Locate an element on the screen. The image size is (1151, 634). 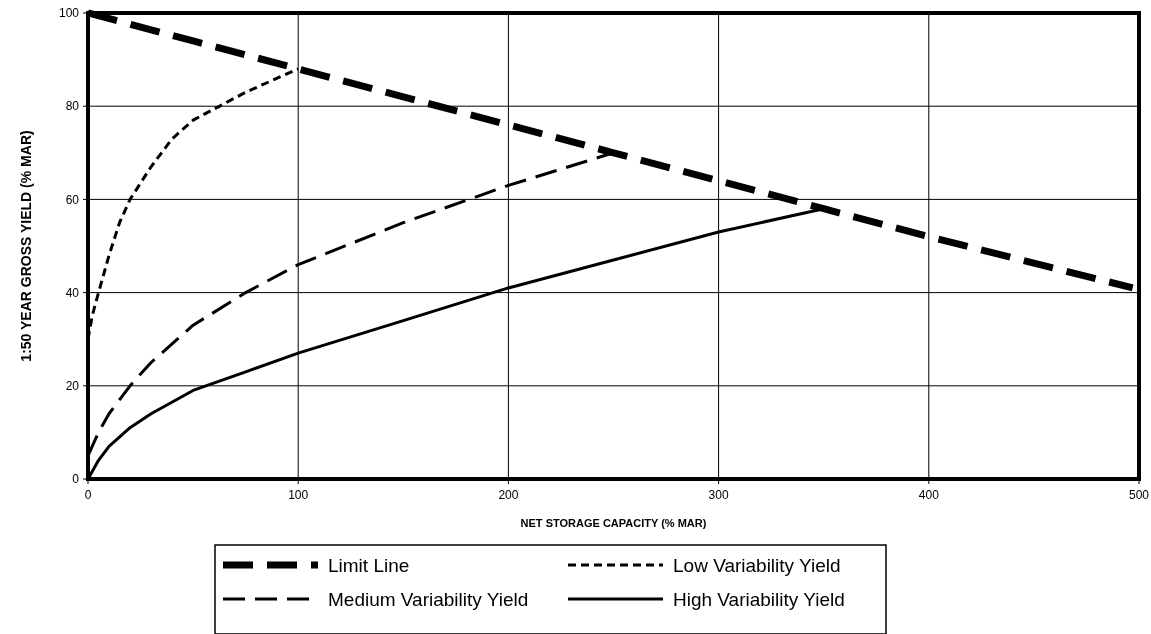
x-tick-label: 500 is located at coordinates (1139, 495).